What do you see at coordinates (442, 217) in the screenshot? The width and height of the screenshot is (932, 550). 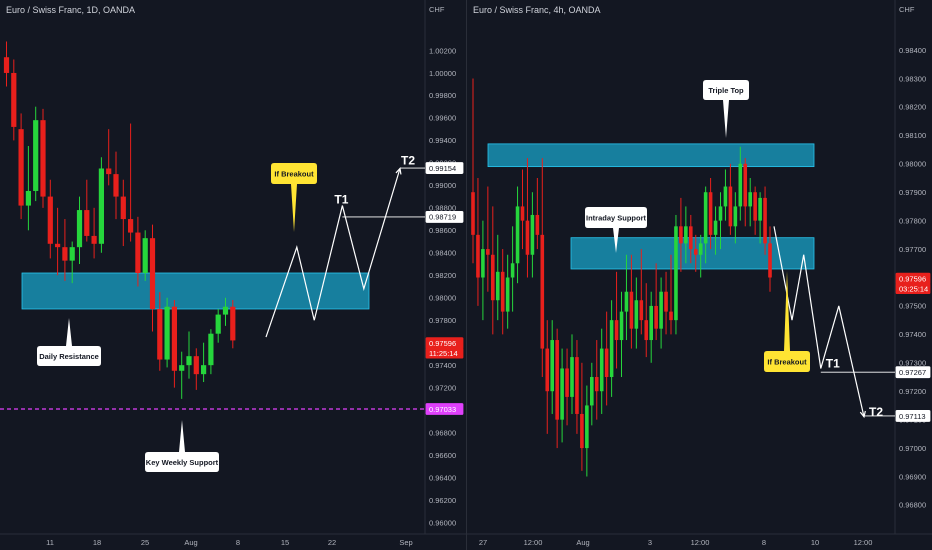 I see `t1-price-text: 0.98719` at bounding box center [442, 217].